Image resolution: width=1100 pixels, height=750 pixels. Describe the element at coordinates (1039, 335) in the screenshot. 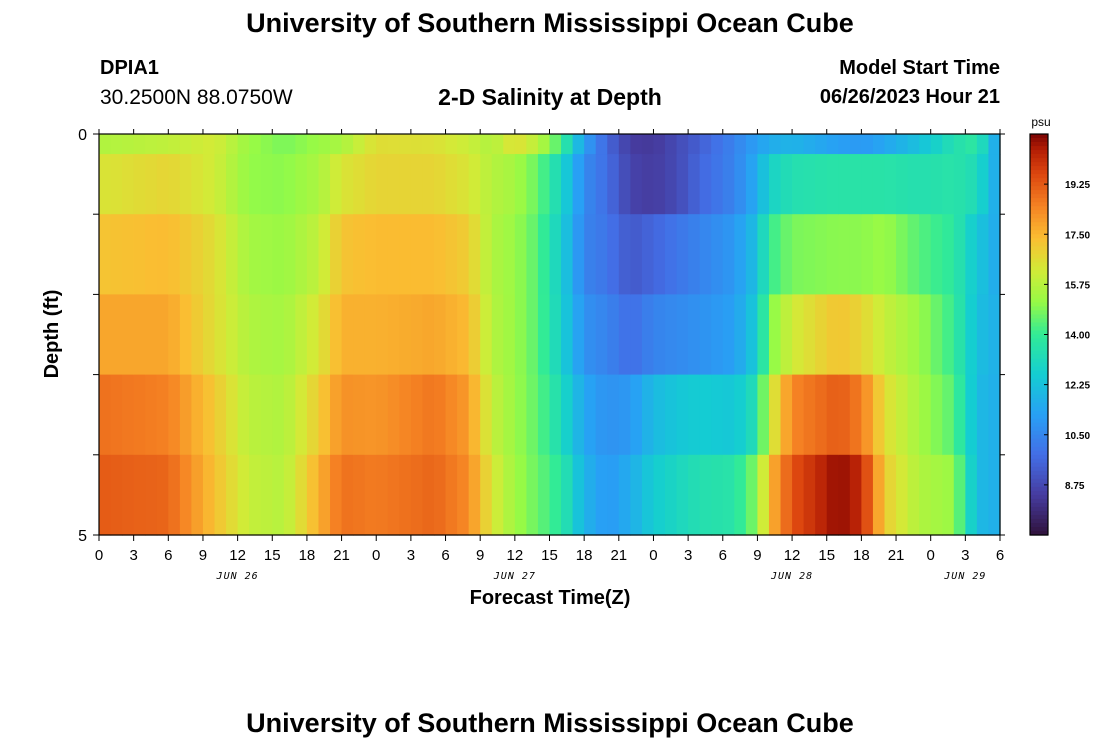

I see `colorbar-gradient` at that location.